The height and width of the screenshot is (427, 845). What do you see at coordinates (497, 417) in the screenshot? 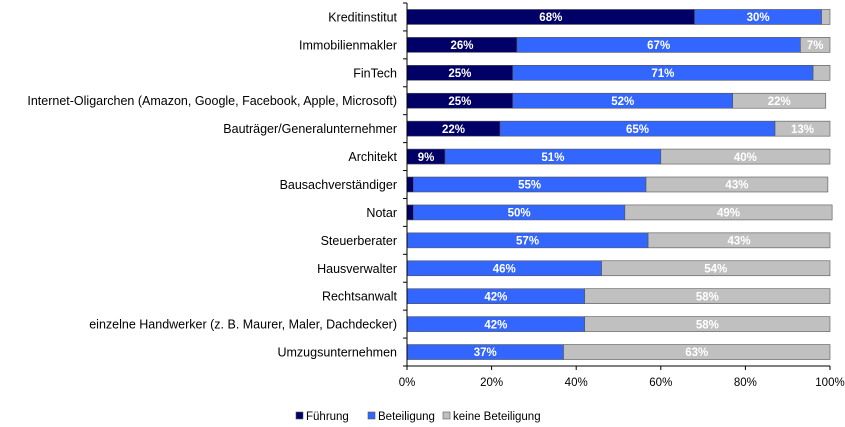
I see `legend-label: keine Beteiligung` at bounding box center [497, 417].